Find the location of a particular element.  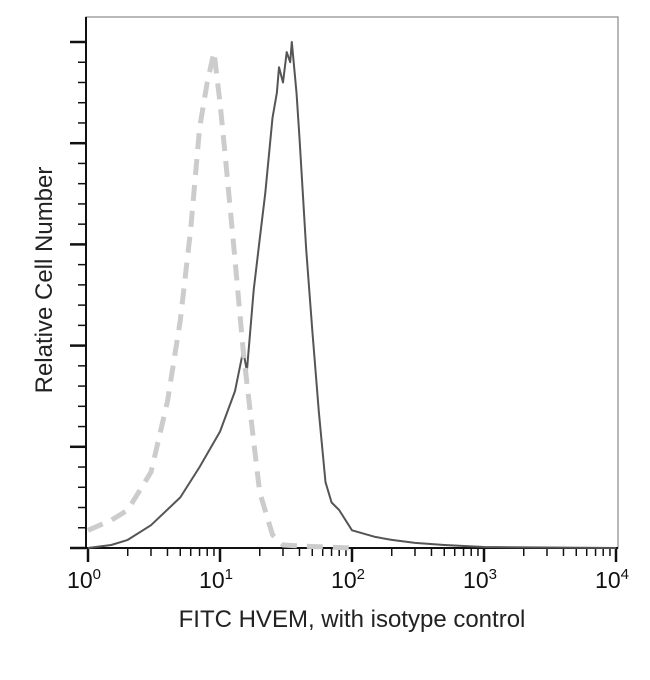

x-tick-label: 10² is located at coordinates (348, 579).